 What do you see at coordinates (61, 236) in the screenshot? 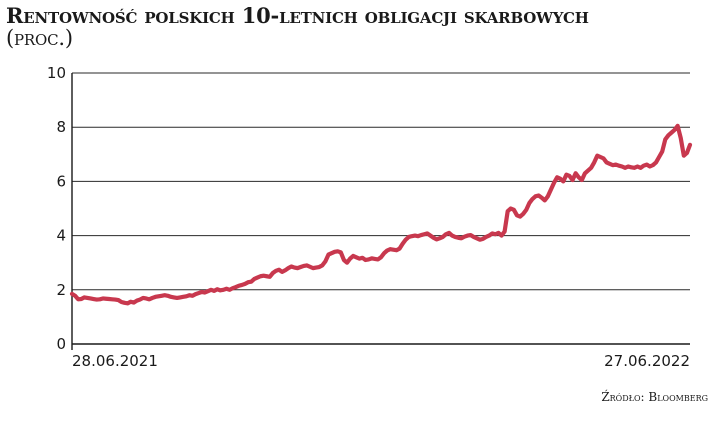
I see `y-tick-label-4: 4` at bounding box center [61, 236].